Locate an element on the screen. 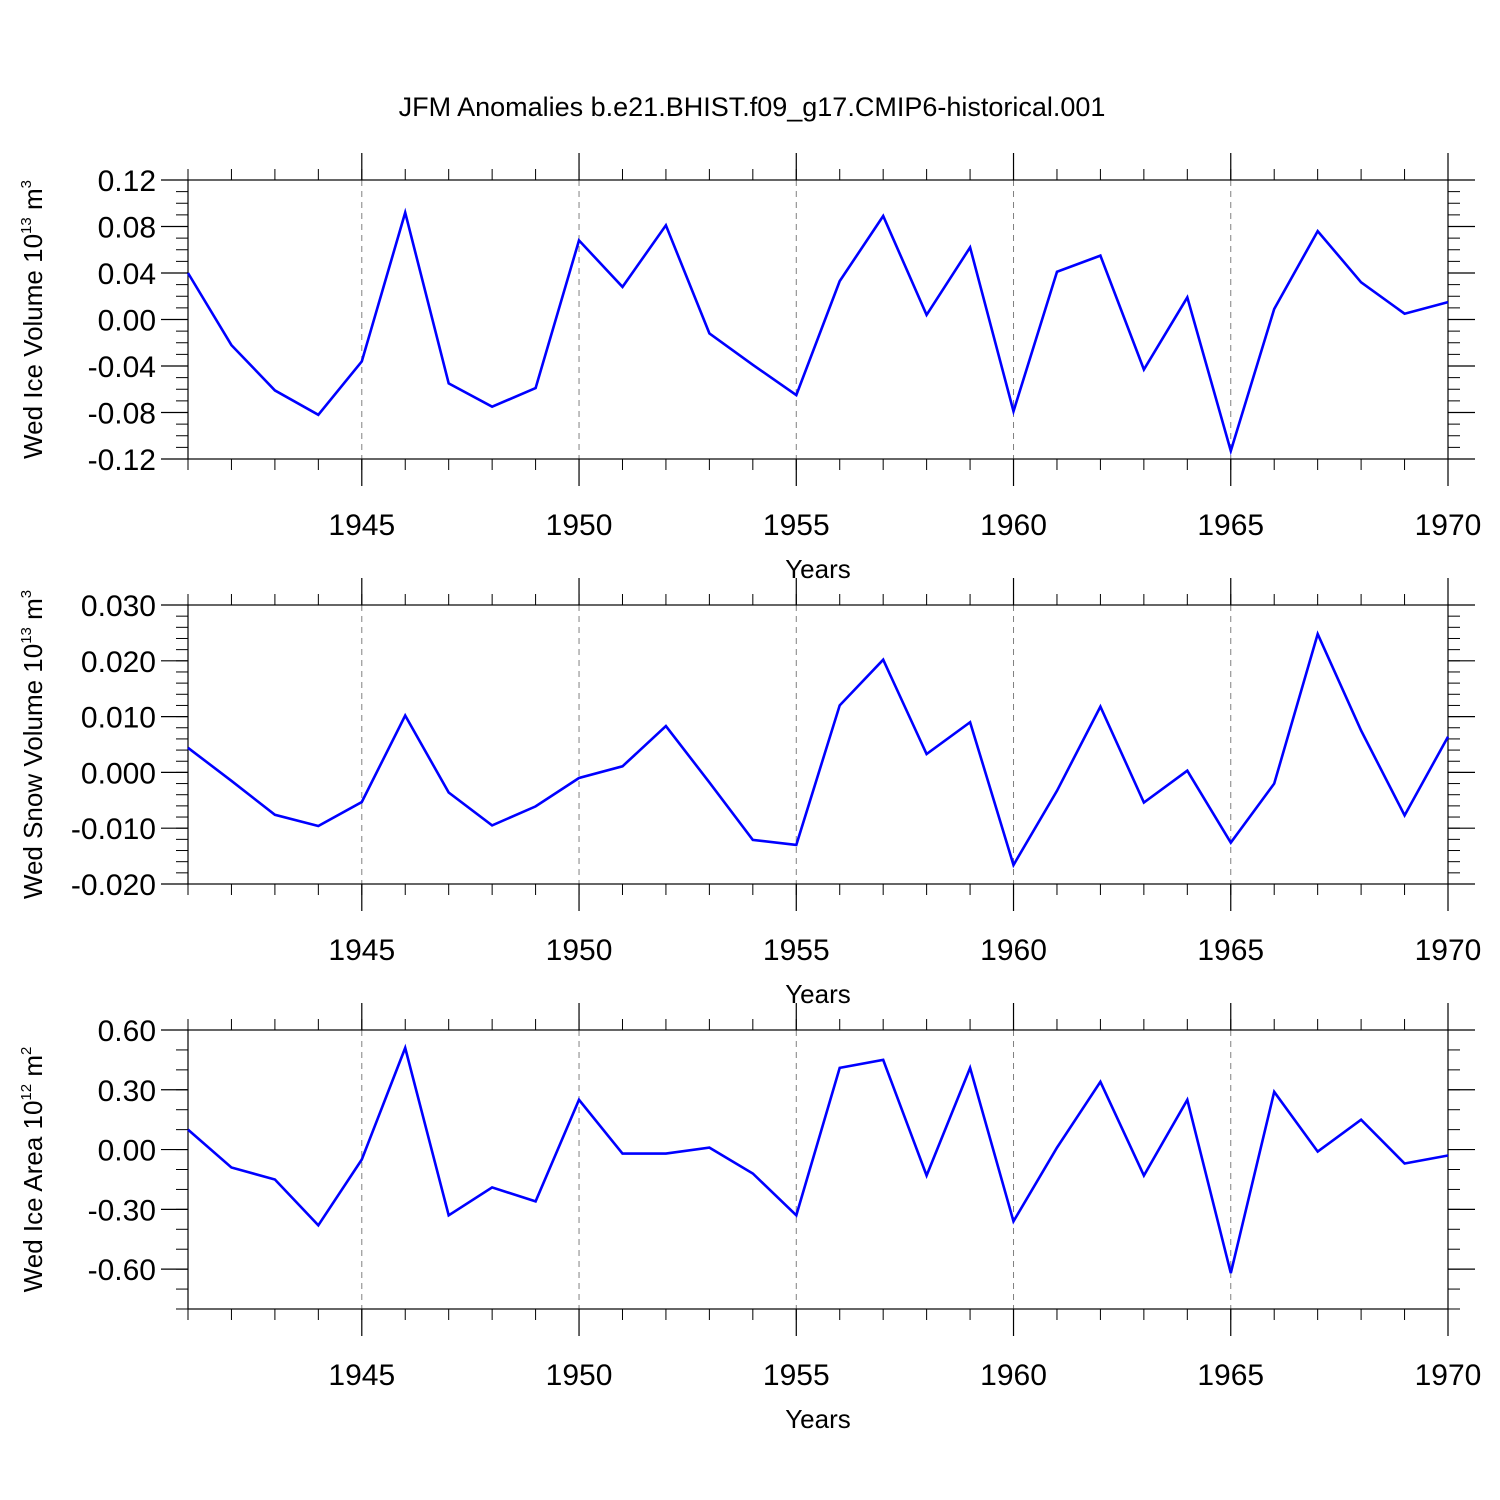 The height and width of the screenshot is (1500, 1500). y-axis-title: Wed Snow Volume 1013 m3 is located at coordinates (33, 744).